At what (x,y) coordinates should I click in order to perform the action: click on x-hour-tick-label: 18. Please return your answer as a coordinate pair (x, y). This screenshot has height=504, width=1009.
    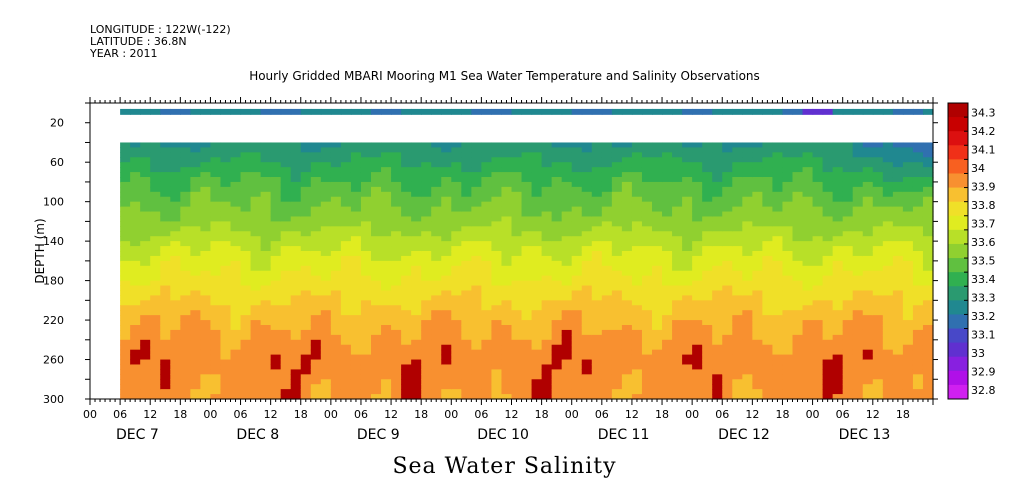
    Looking at the image, I should click on (542, 414).